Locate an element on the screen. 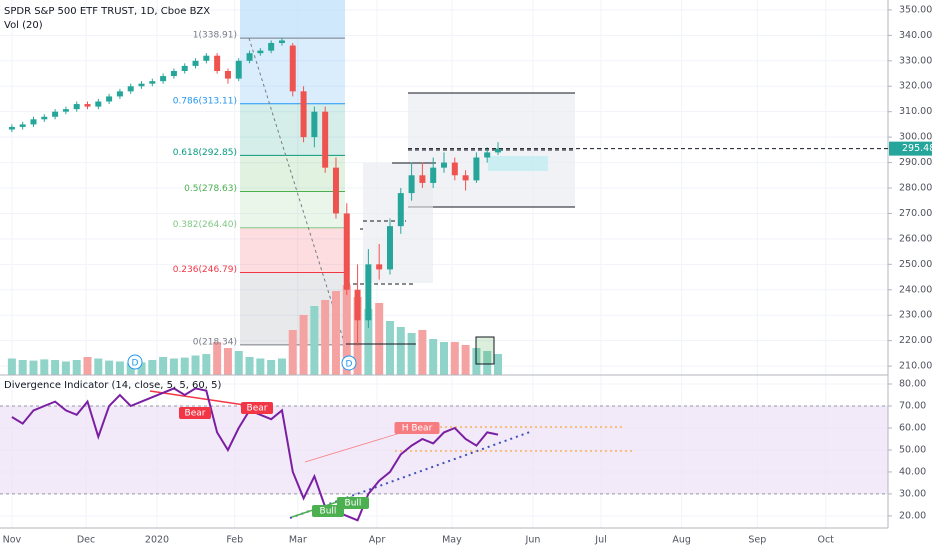 The width and height of the screenshot is (932, 550). annotation-text: H Bear is located at coordinates (417, 429).